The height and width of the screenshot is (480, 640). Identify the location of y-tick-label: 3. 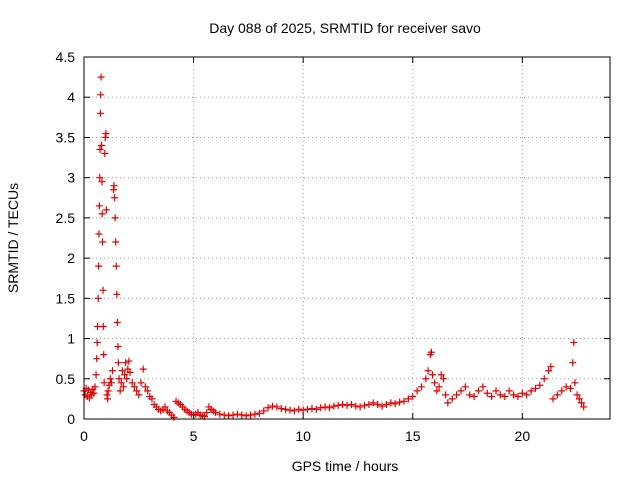
(71, 178).